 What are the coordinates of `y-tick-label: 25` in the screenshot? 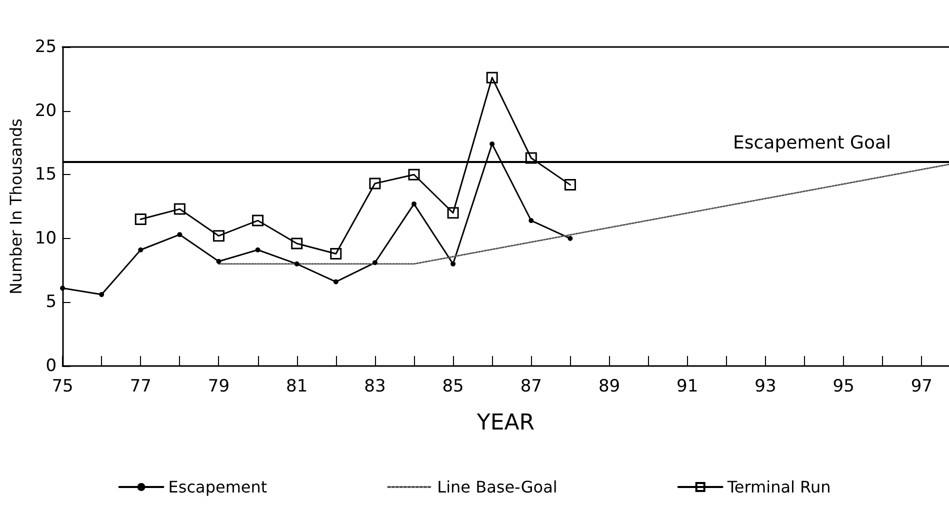 It's located at (45, 47).